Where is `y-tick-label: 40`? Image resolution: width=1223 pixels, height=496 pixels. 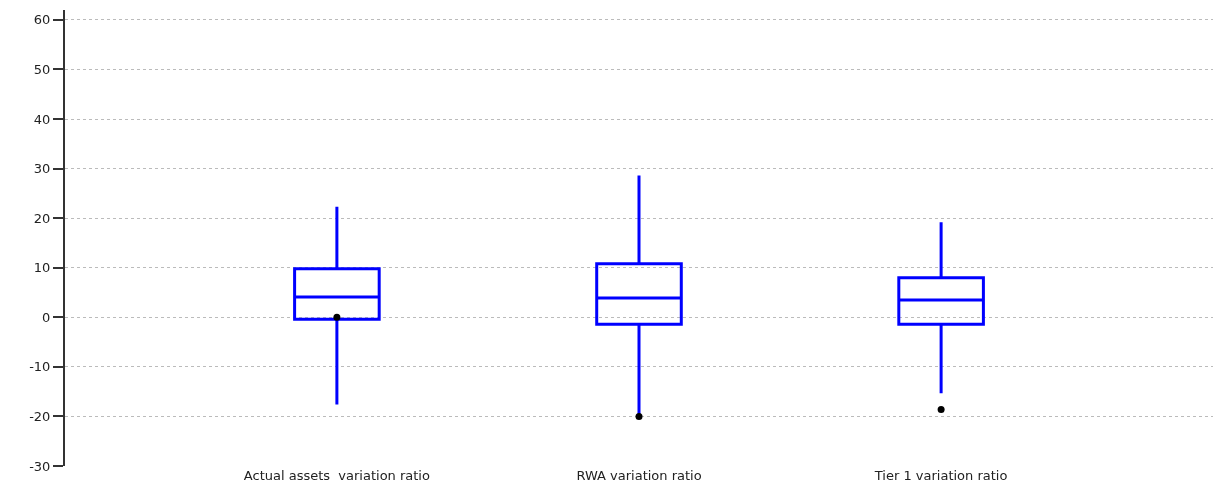 y-tick-label: 40 is located at coordinates (42, 119).